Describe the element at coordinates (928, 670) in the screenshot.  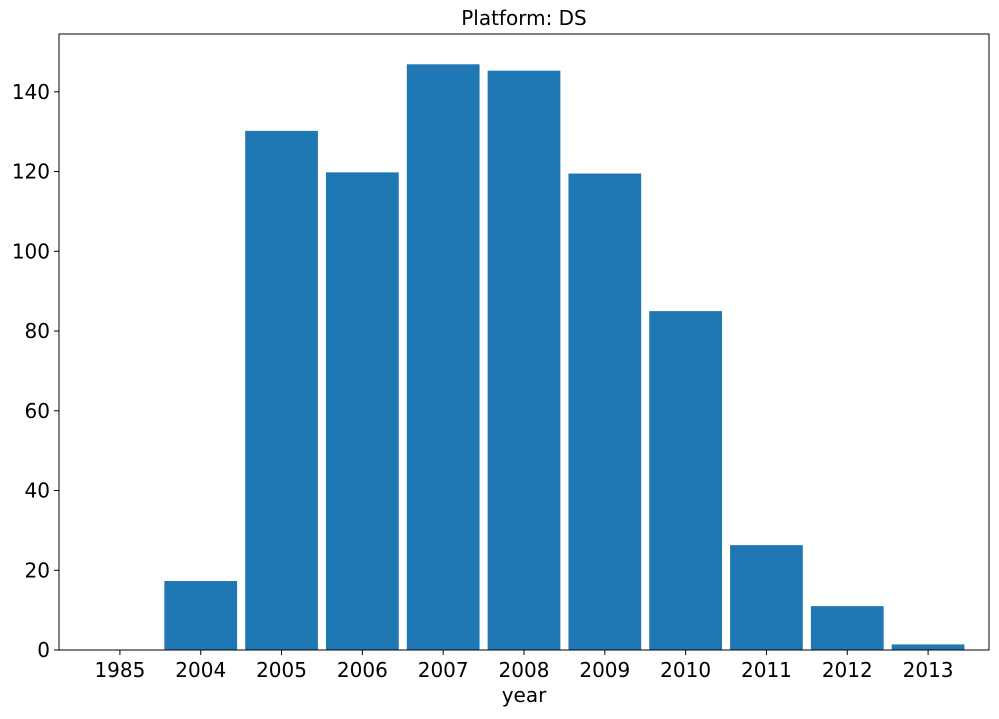
I see `x-tick-label: 2013` at that location.